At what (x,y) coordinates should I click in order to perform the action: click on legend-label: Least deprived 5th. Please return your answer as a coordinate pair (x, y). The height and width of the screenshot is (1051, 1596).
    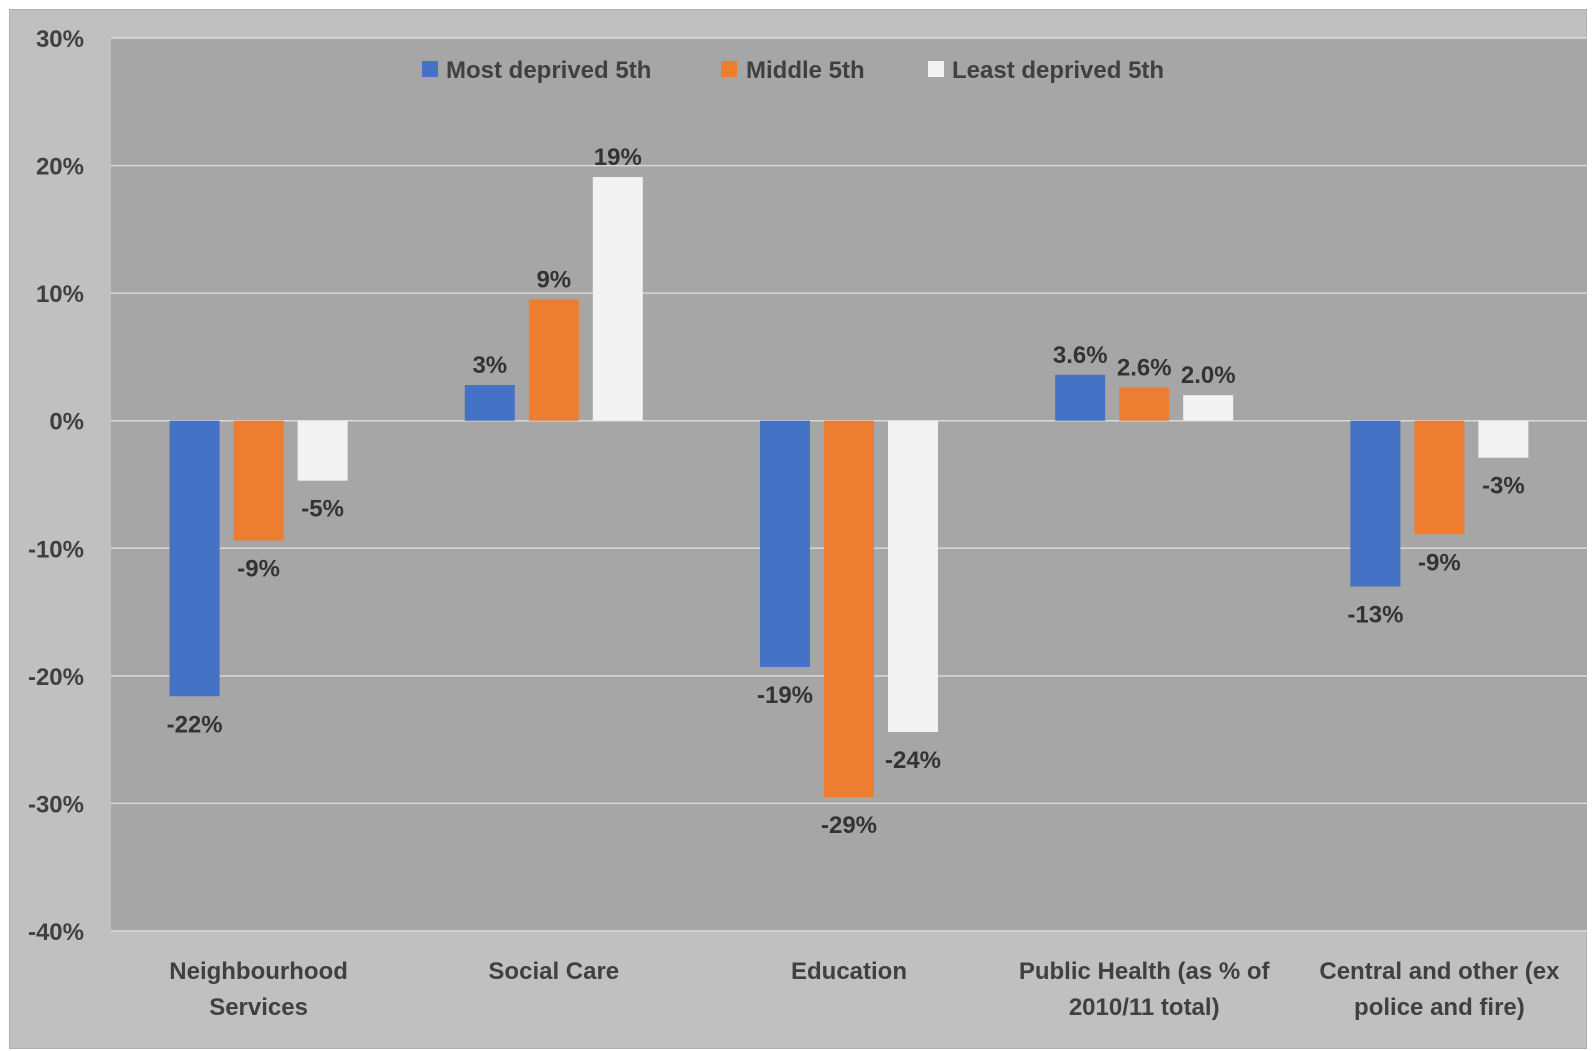
    Looking at the image, I should click on (1058, 70).